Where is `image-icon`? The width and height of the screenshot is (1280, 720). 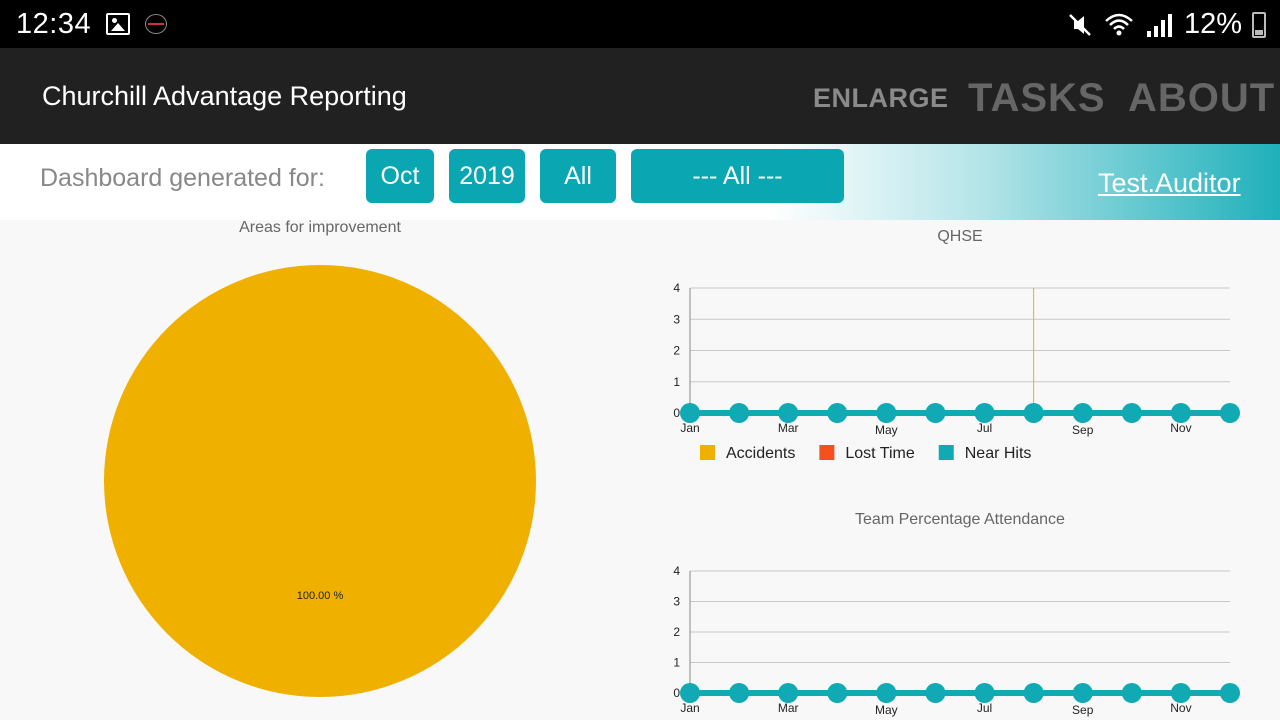
image-icon is located at coordinates (118, 24).